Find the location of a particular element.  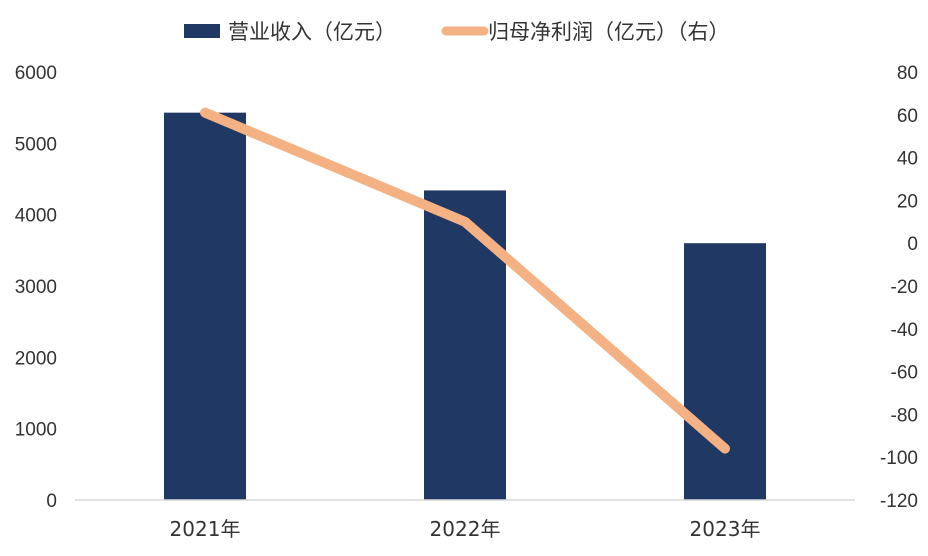

left-tick-label: 1000 is located at coordinates (36, 430).